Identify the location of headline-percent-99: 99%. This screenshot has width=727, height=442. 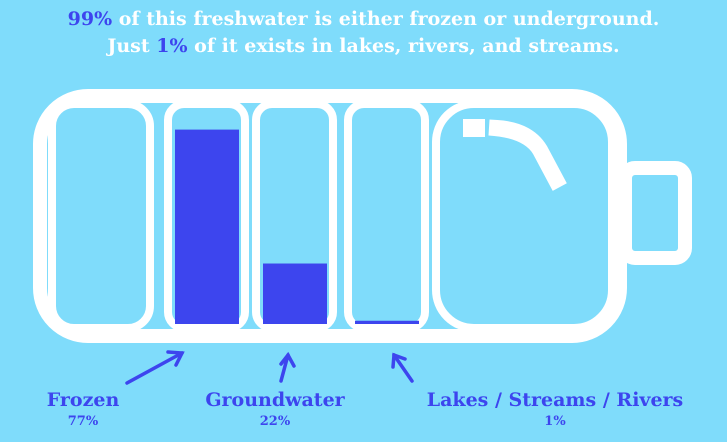
(90, 19).